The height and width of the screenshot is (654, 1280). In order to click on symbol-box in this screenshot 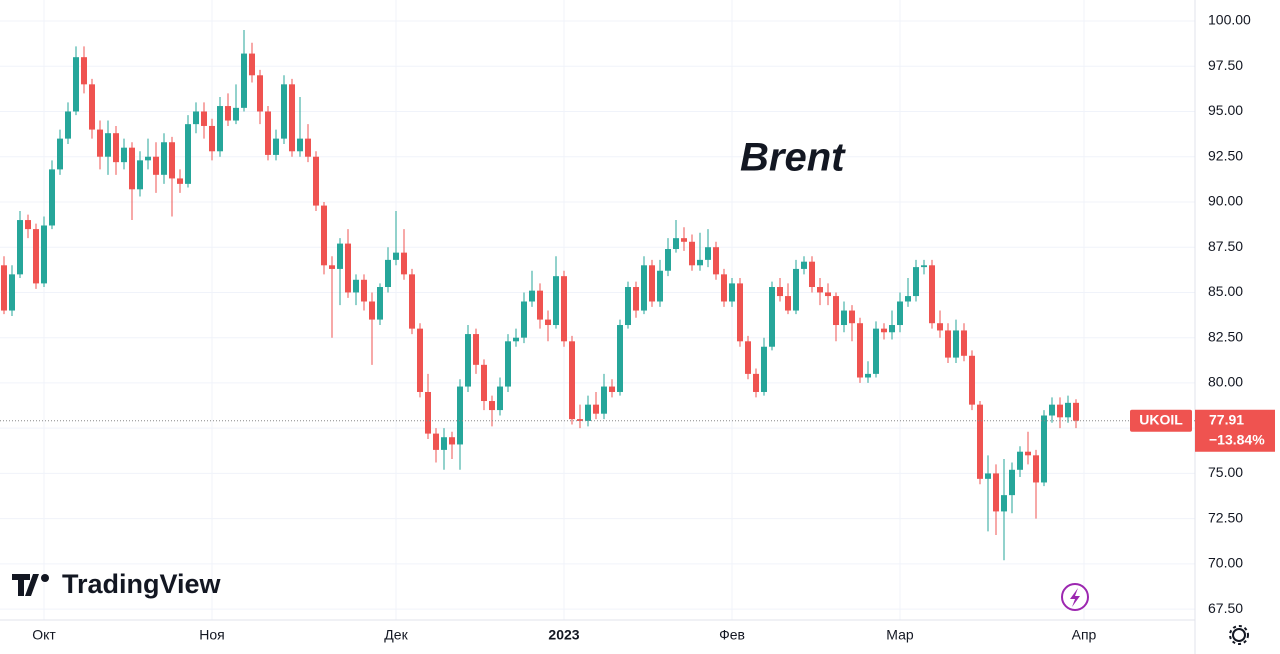, I will do `click(1161, 420)`.